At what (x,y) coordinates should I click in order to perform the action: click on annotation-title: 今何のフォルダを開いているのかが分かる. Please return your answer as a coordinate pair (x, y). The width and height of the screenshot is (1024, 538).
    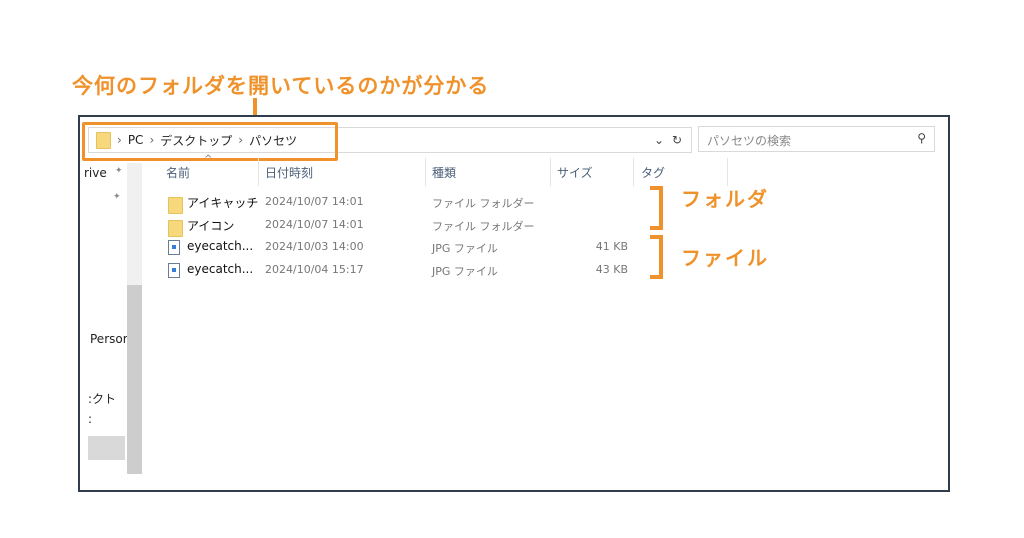
    Looking at the image, I should click on (281, 86).